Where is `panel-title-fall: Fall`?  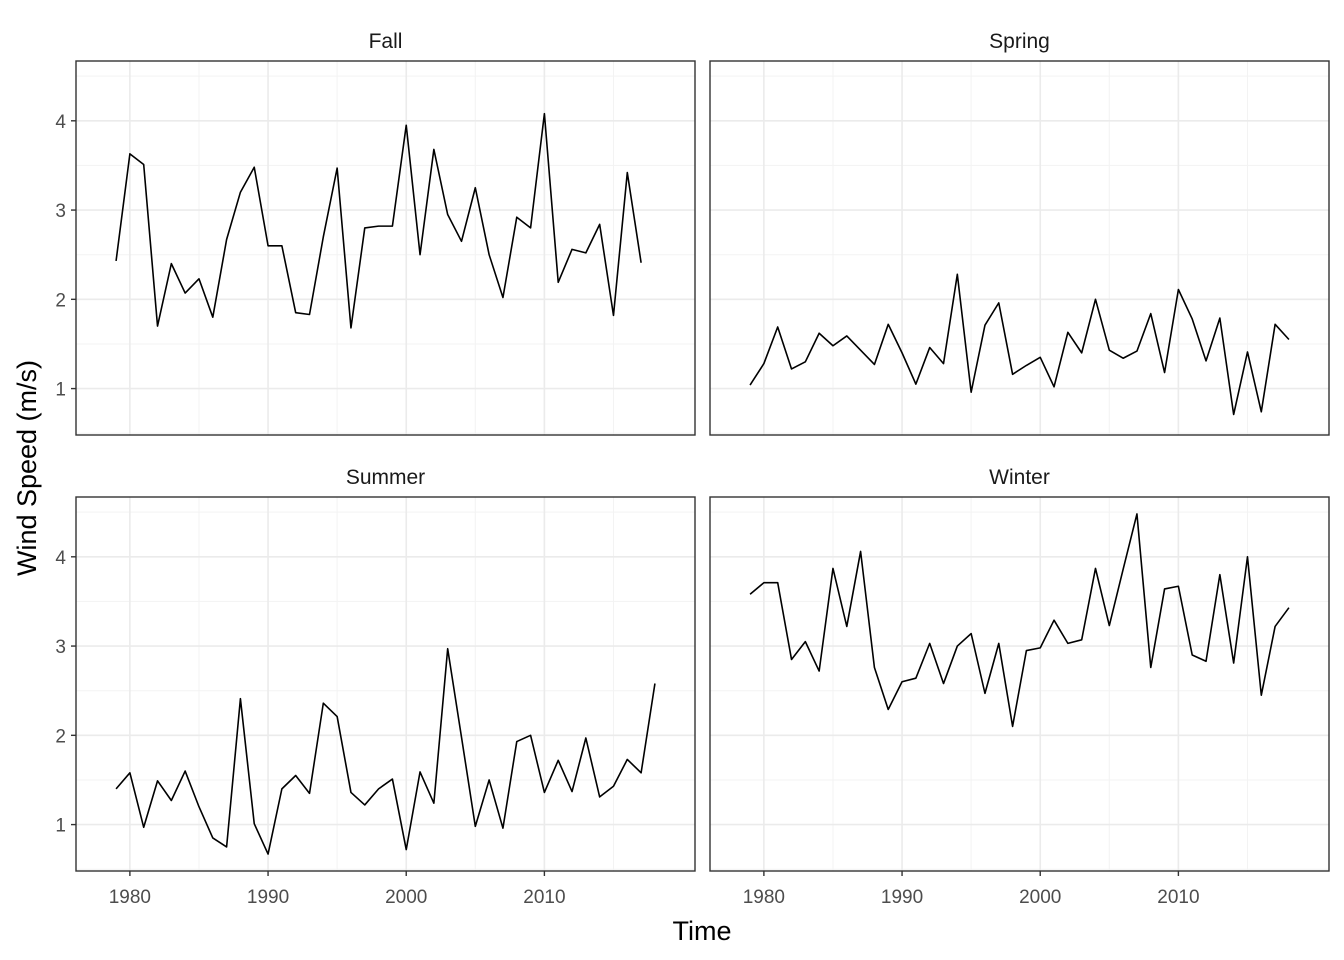
panel-title-fall: Fall is located at coordinates (386, 41).